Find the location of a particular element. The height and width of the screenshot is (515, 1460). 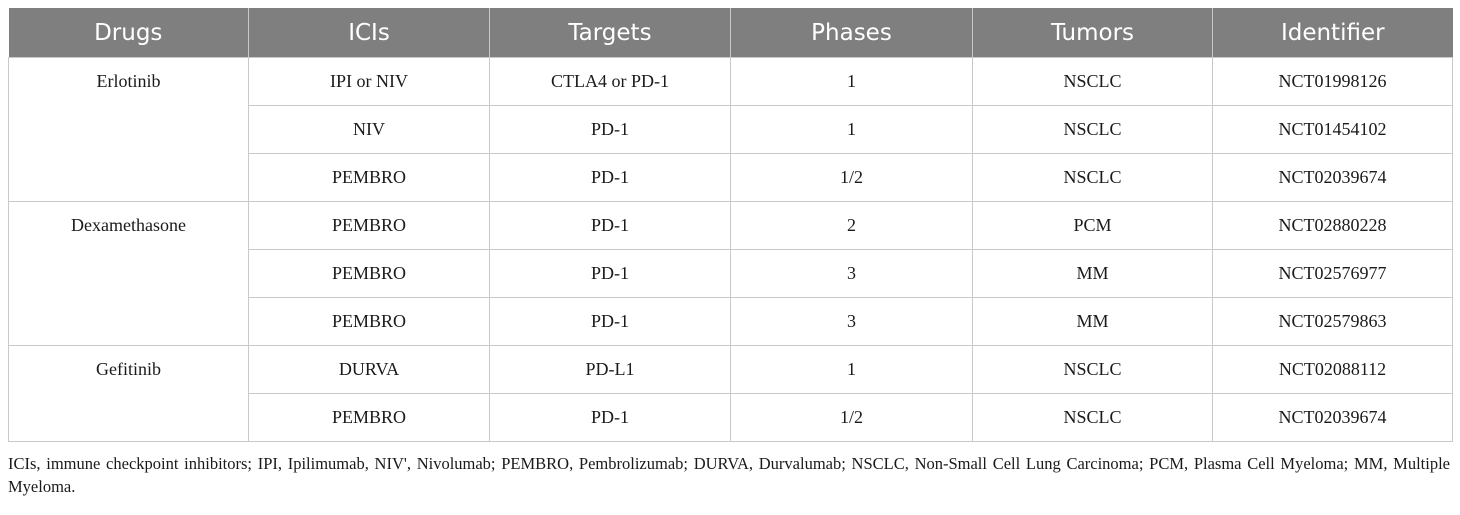

header-identifier: Identifier is located at coordinates (1332, 33).